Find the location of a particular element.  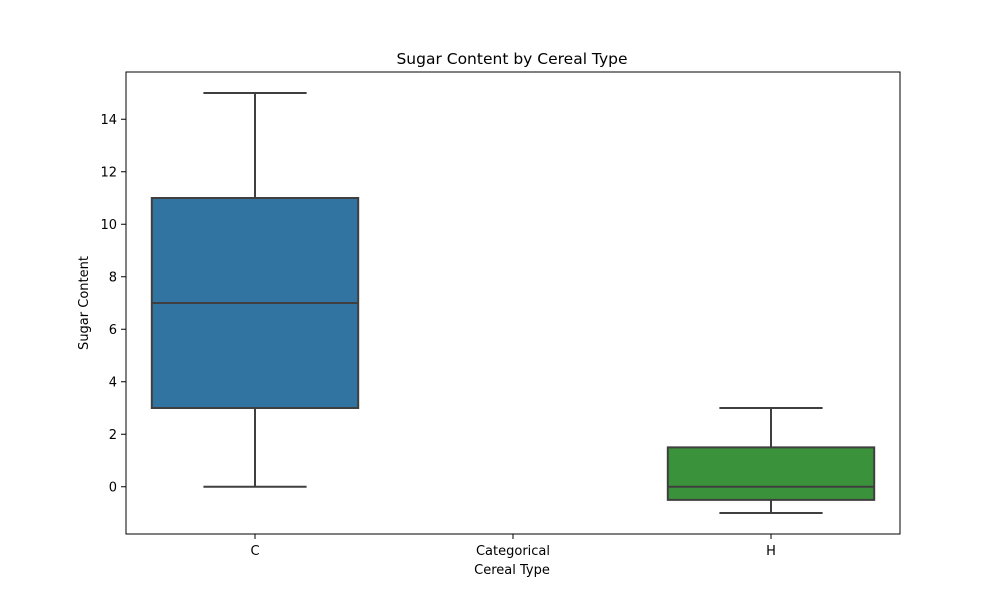

y-tick-label: 2 is located at coordinates (113, 435).